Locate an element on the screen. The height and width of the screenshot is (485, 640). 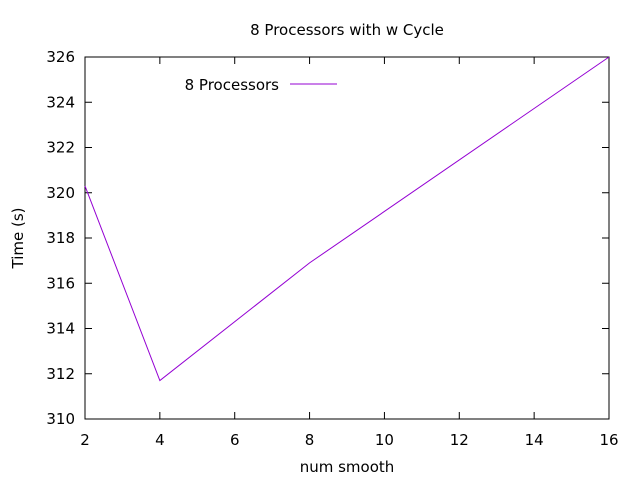
x-tick-label: 16 is located at coordinates (608, 440).